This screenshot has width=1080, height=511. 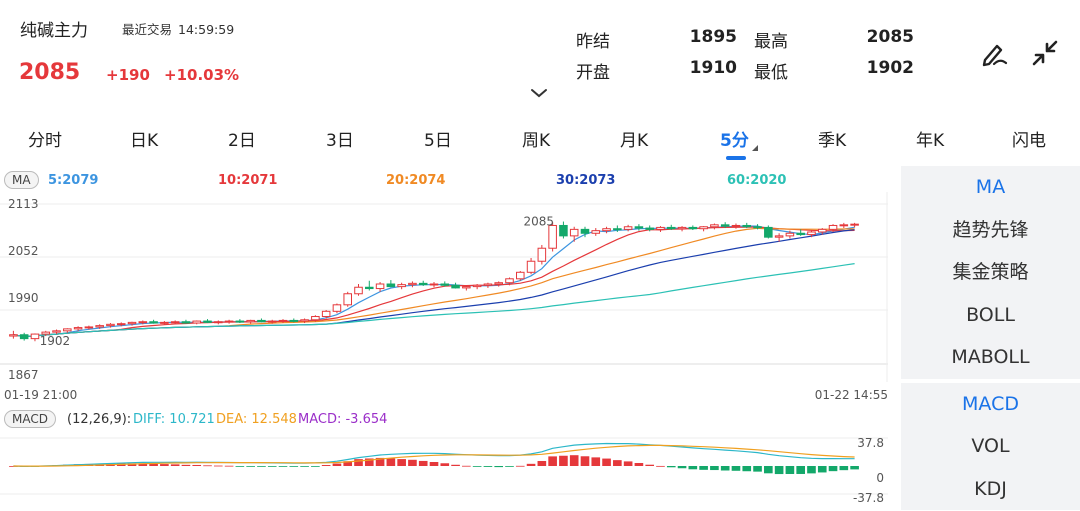 What do you see at coordinates (593, 42) in the screenshot?
I see `prev-settle-label: 昨结` at bounding box center [593, 42].